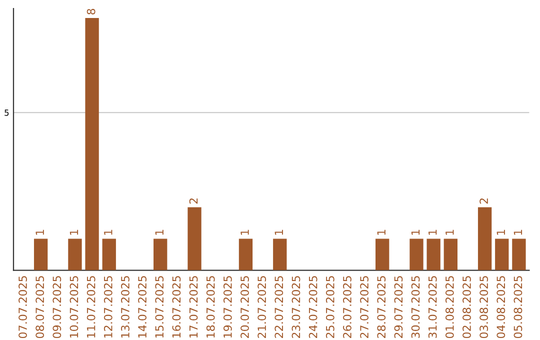 This screenshot has height=340, width=540. What do you see at coordinates (381, 307) in the screenshot?
I see `x-tick-label: 28.07.2025` at bounding box center [381, 307].